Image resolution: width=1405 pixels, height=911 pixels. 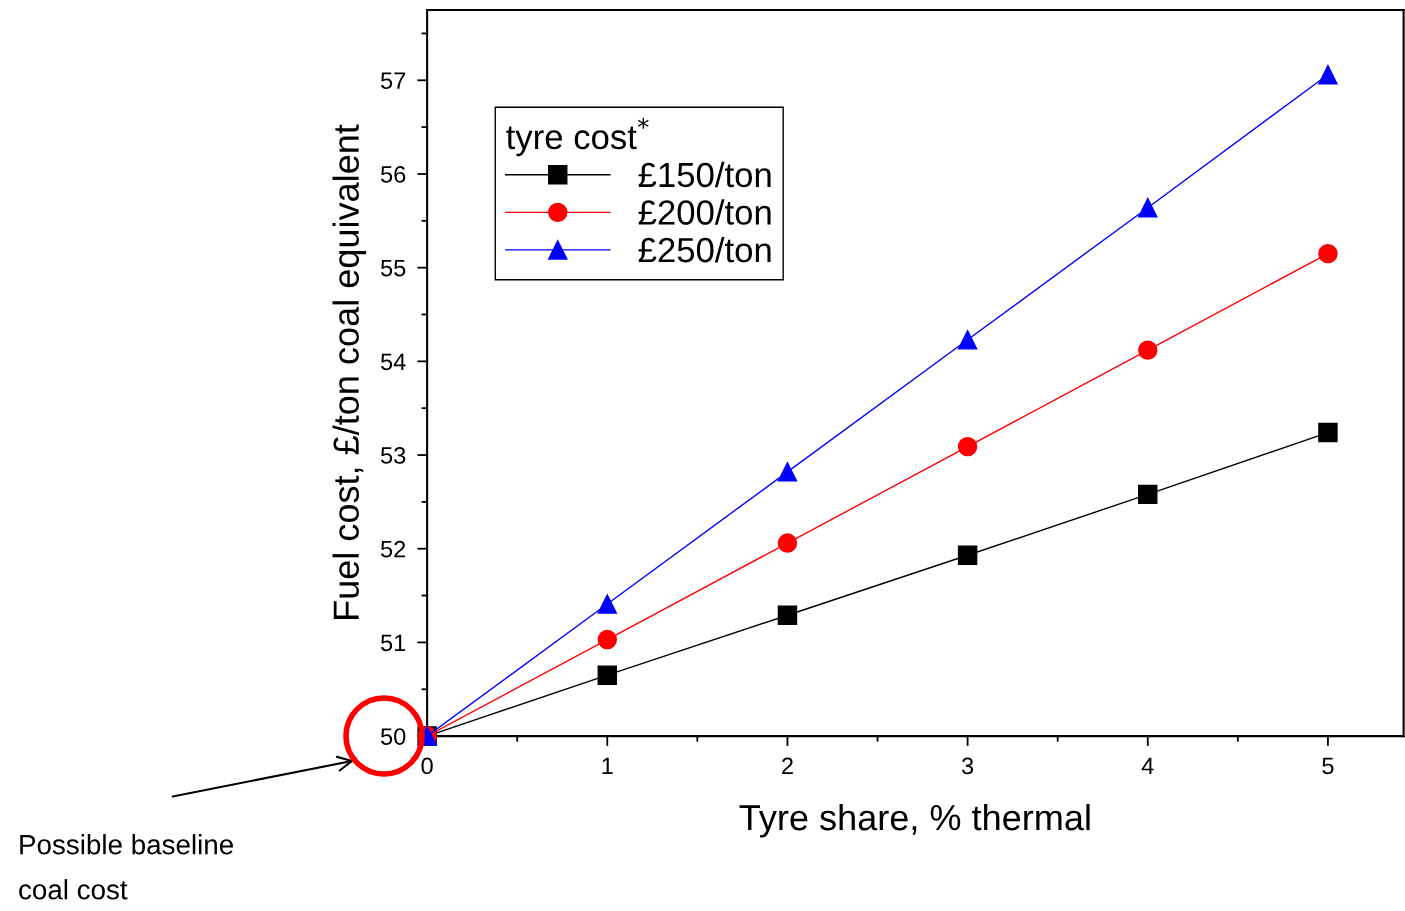 What do you see at coordinates (787, 766) in the screenshot?
I see `x-tick-label: 2` at bounding box center [787, 766].